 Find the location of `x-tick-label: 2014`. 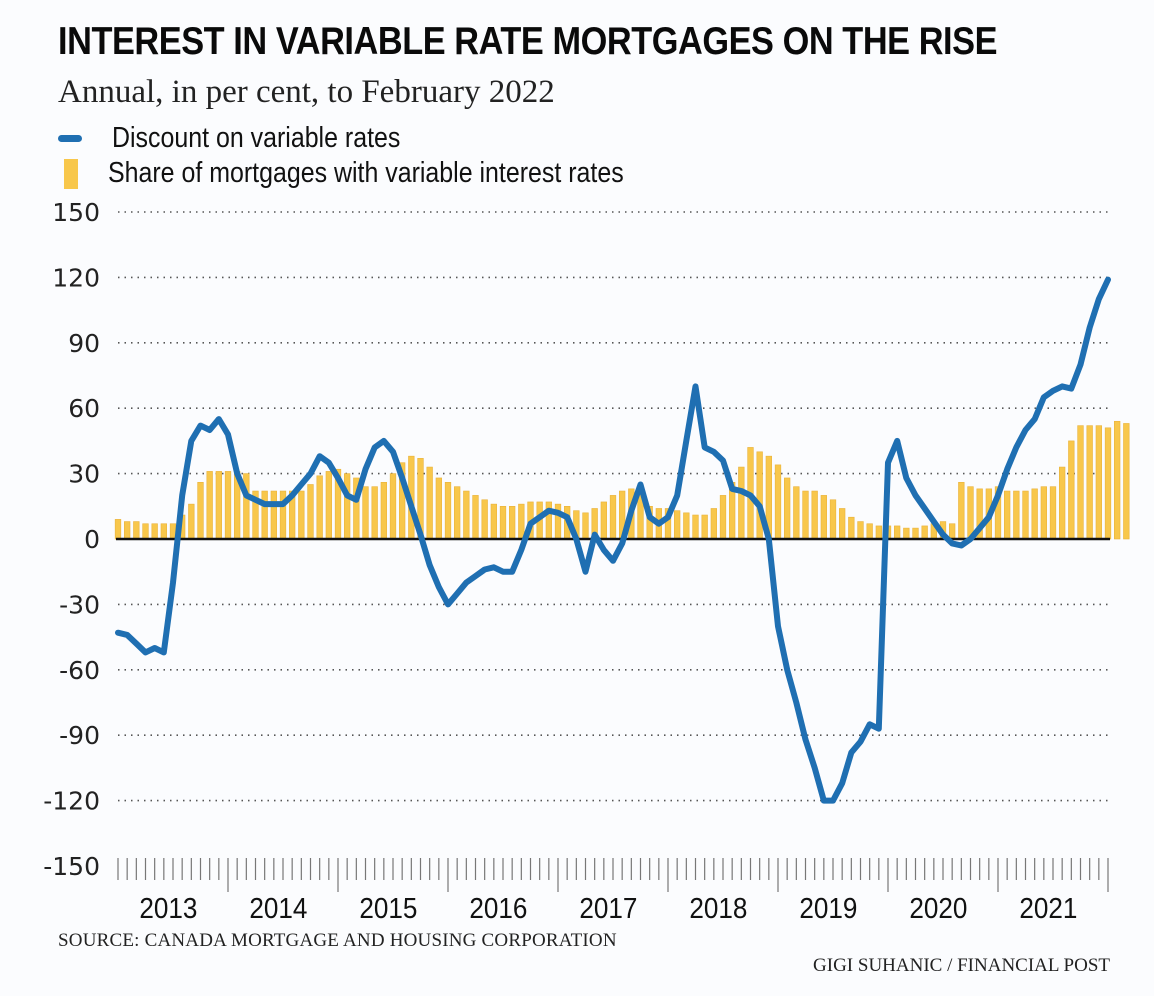

x-tick-label: 2014 is located at coordinates (278, 908).